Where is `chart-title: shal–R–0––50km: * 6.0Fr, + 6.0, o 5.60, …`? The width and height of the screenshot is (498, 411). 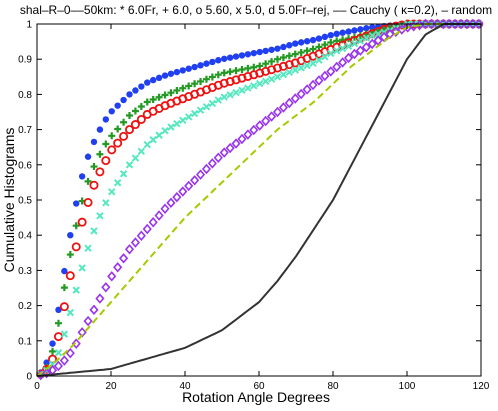
chart-title: shal–R–0––50km: * 6.0Fr, + 6.0, o 5.60, … is located at coordinates (256, 10).